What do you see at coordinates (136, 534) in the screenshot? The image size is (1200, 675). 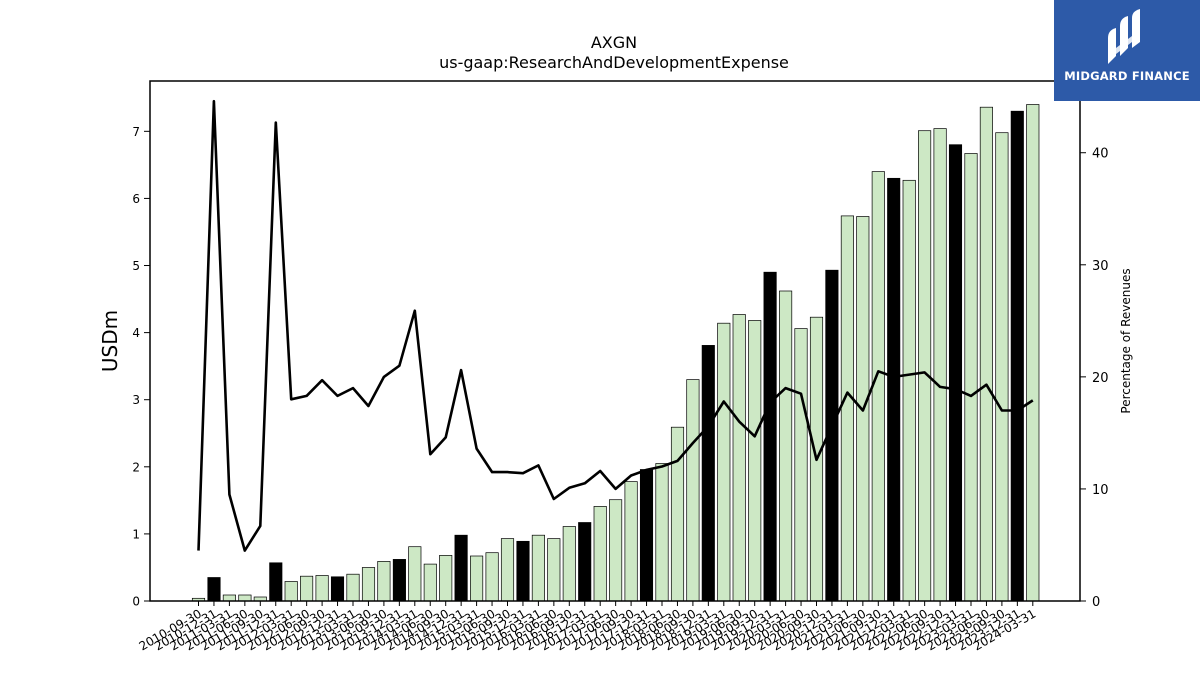 I see `left-tick-label: 1` at bounding box center [136, 534].